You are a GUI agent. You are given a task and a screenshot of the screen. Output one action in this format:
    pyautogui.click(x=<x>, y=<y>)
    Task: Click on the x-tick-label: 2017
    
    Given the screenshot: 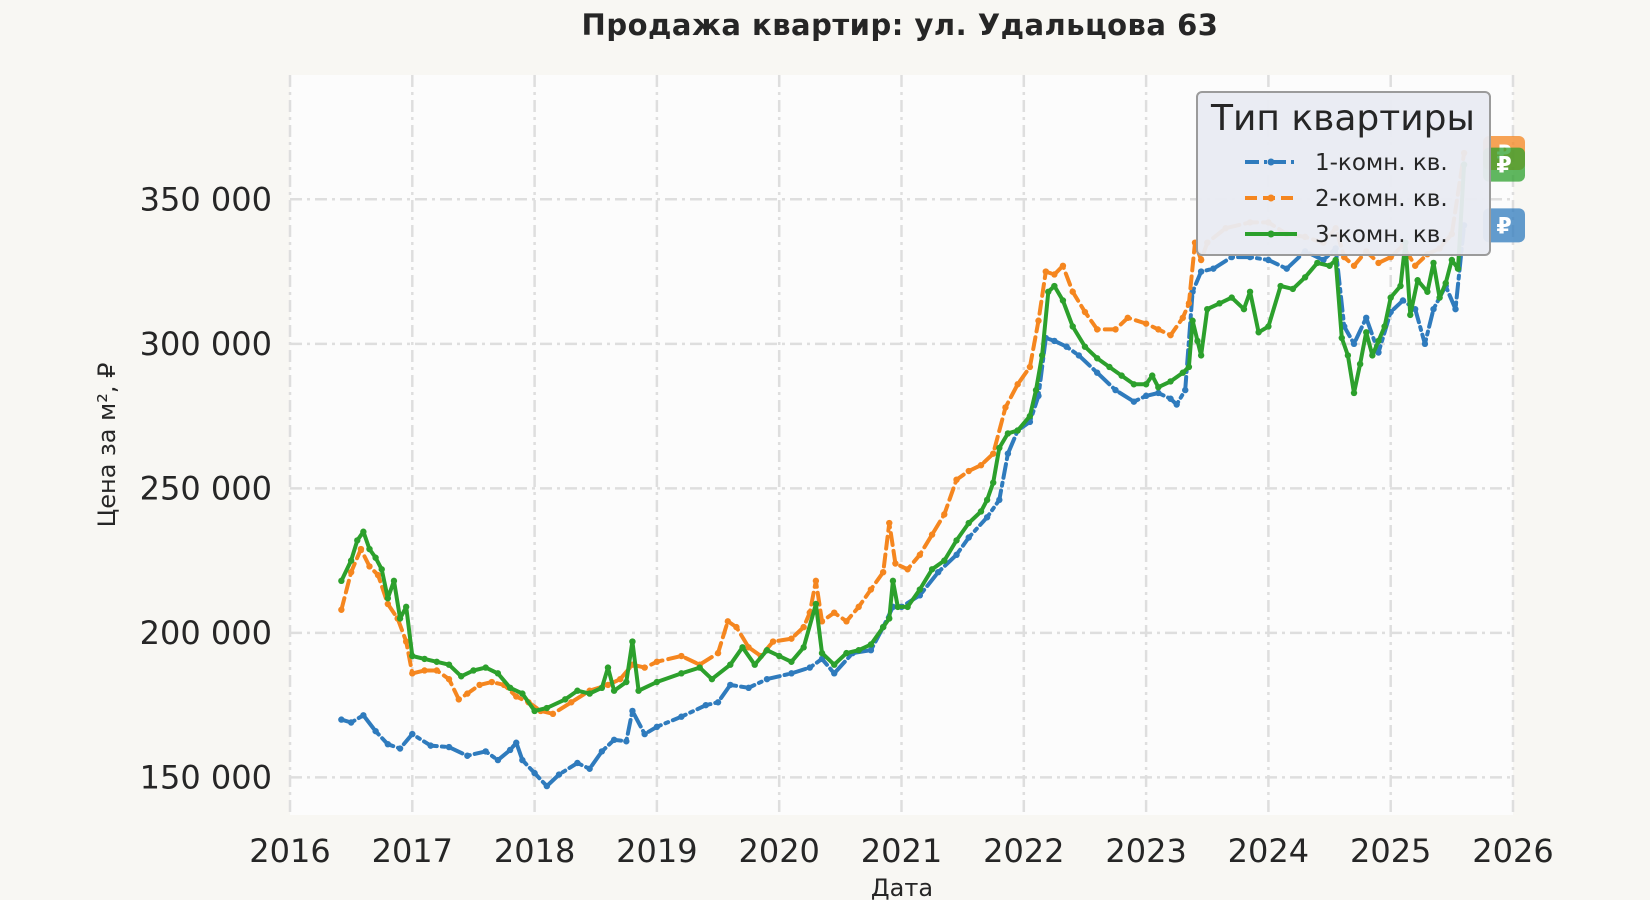 What is the action you would take?
    pyautogui.click(x=412, y=851)
    